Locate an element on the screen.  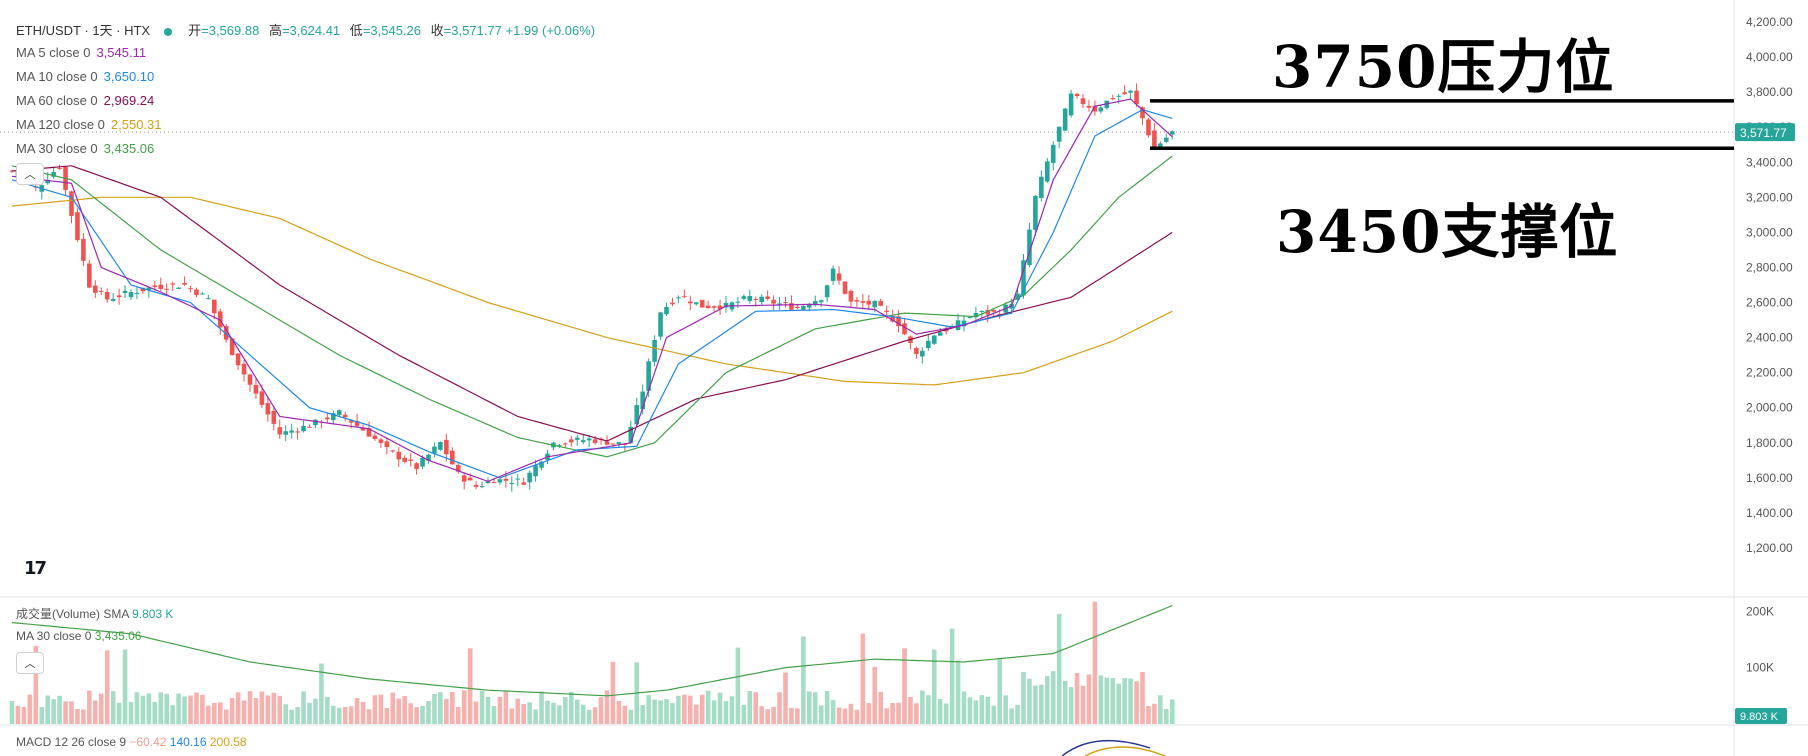
chevron-up-icon: ︿ is located at coordinates (30, 664).